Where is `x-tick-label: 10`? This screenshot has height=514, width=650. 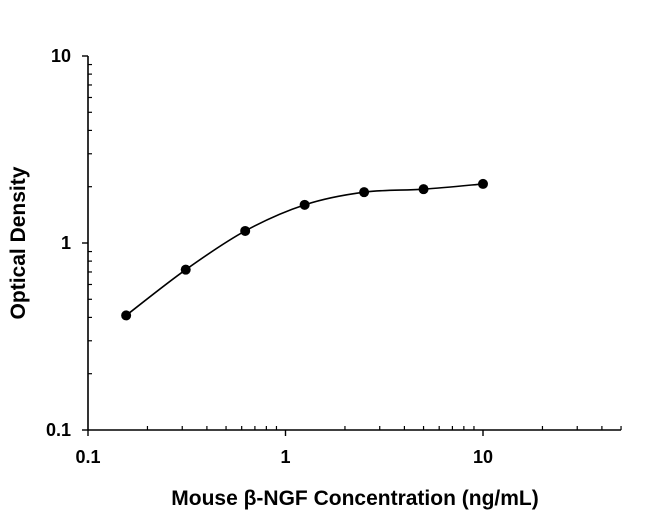
x-tick-label: 10 is located at coordinates (483, 457).